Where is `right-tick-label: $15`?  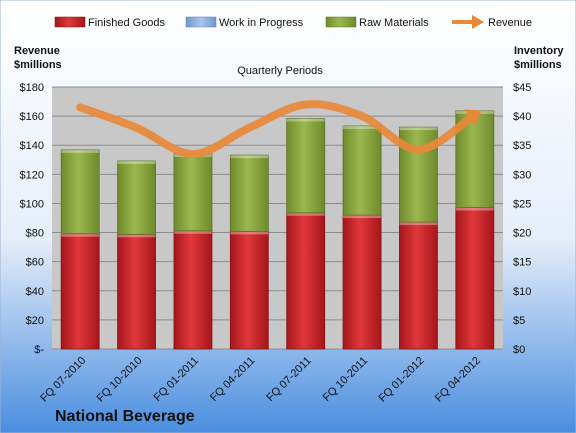 right-tick-label: $15 is located at coordinates (522, 263).